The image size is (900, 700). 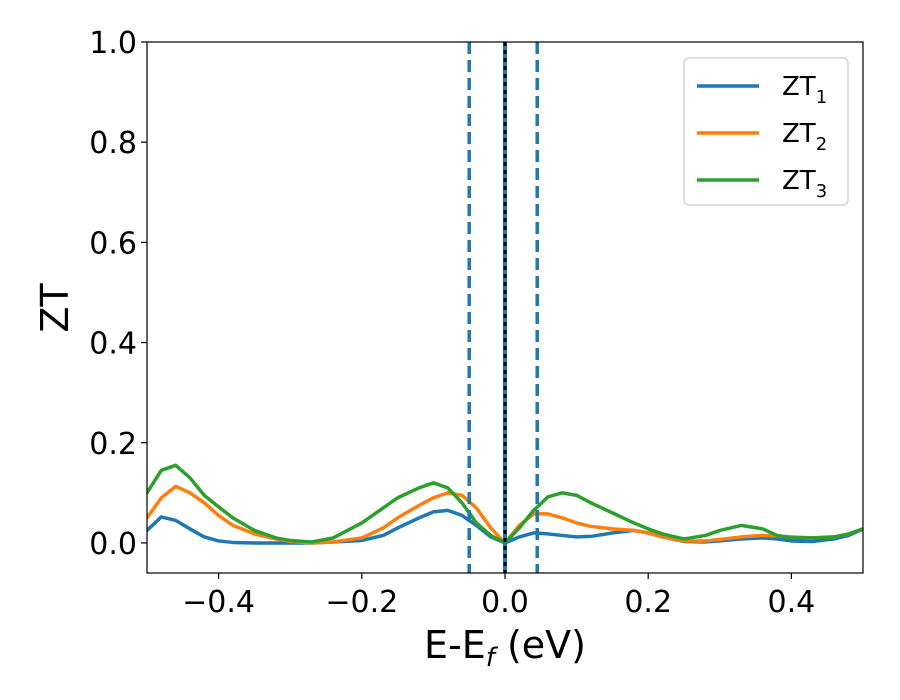 What do you see at coordinates (113, 344) in the screenshot?
I see `y-tick-label: 0.4` at bounding box center [113, 344].